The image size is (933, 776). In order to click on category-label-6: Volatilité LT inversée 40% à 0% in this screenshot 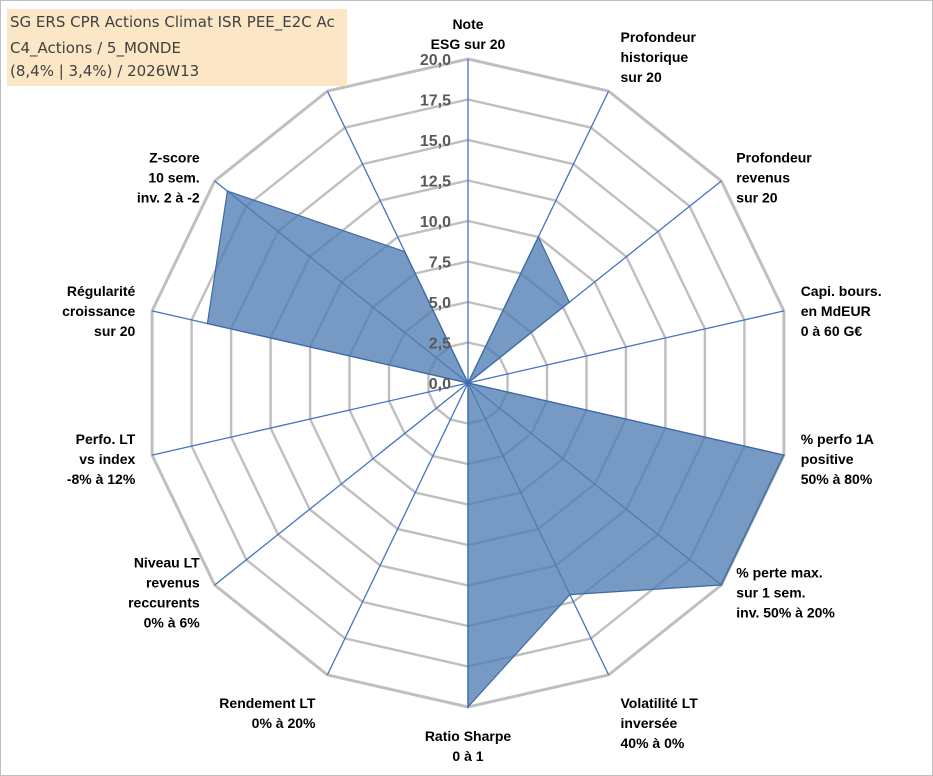, I will do `click(660, 723)`.